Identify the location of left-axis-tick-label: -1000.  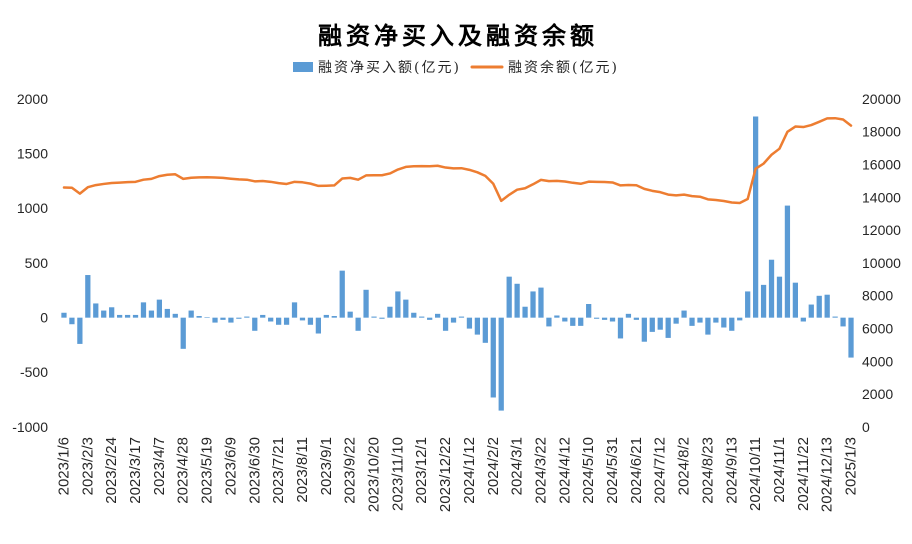
(30, 427).